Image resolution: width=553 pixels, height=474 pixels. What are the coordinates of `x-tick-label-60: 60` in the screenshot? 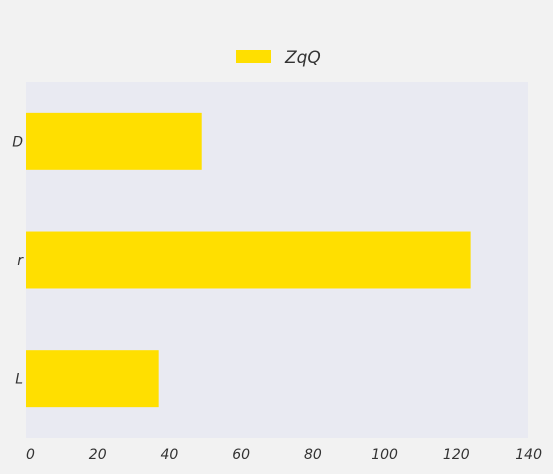 It's located at (241, 455).